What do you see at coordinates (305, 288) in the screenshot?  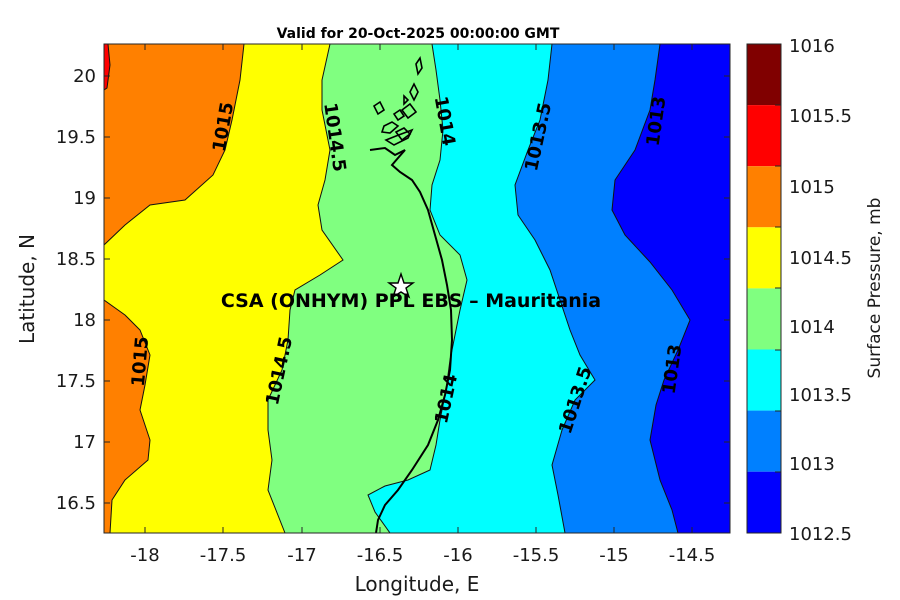 I see `contour-line-1014.5` at bounding box center [305, 288].